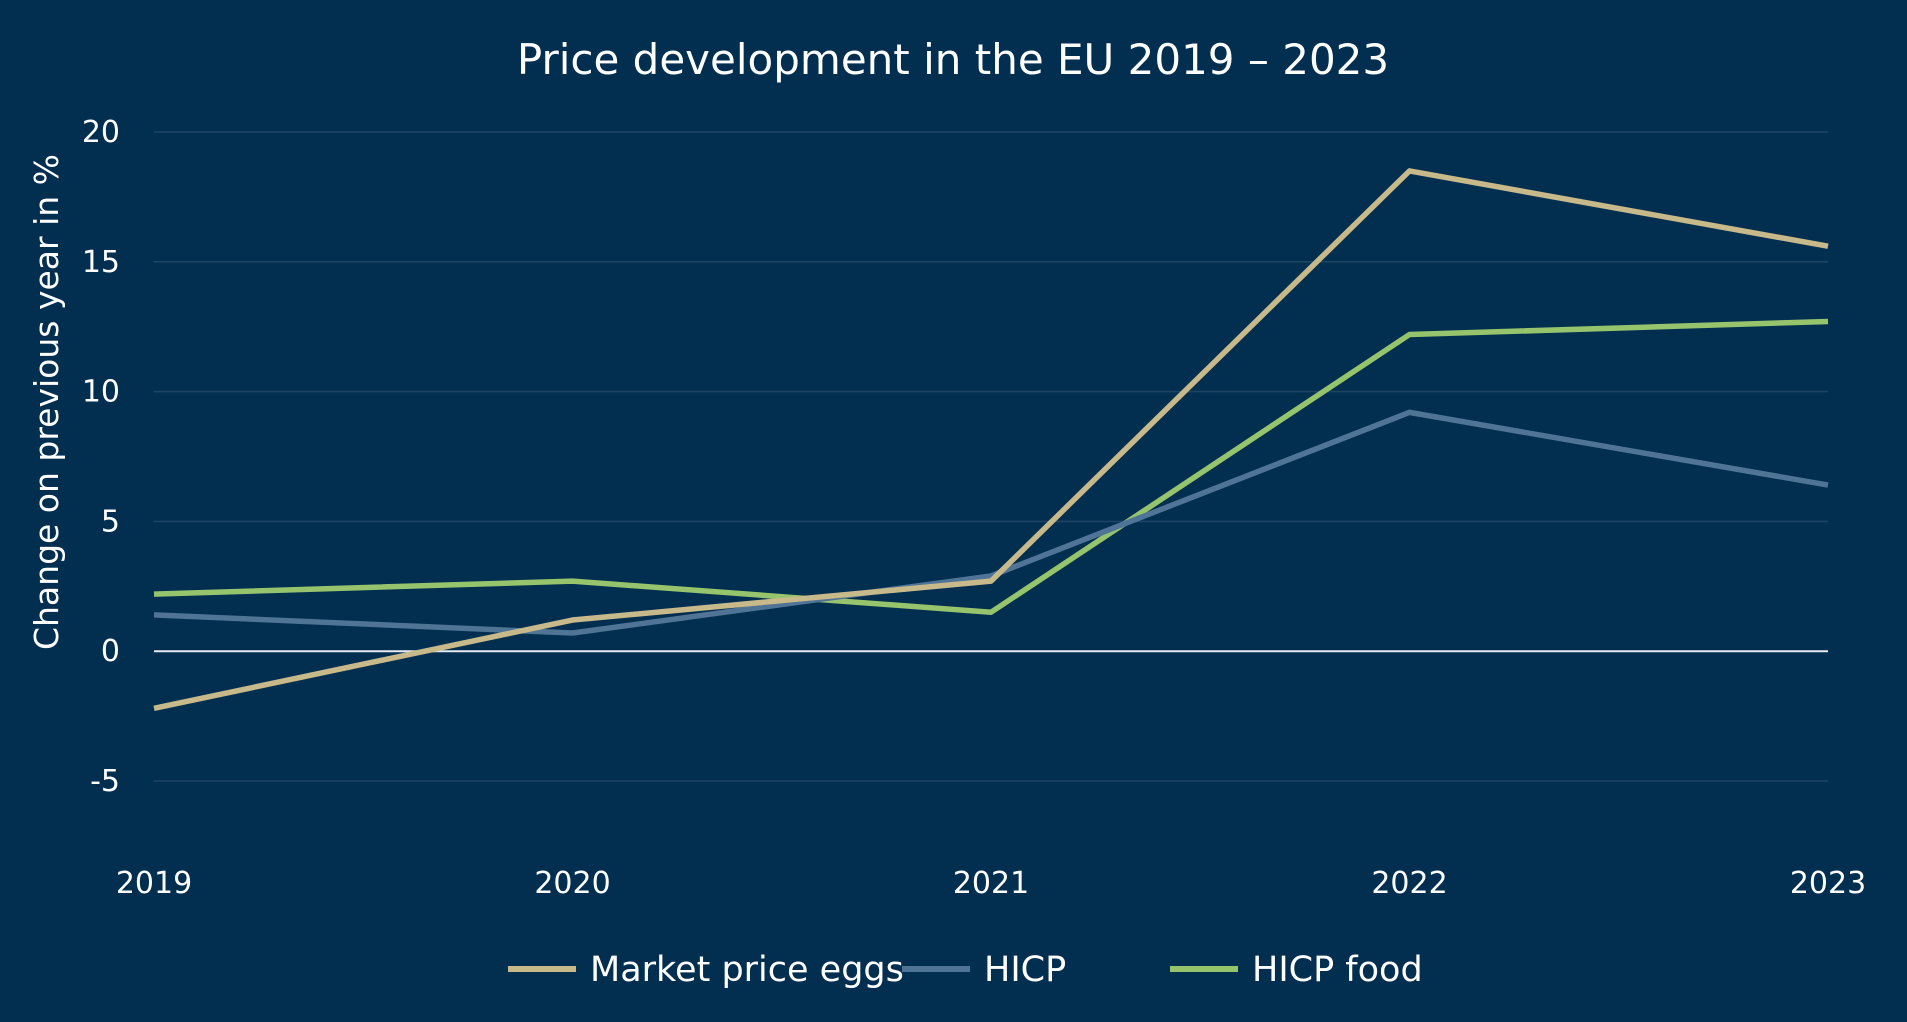 The width and height of the screenshot is (1907, 1022). I want to click on y-tick-label: 5, so click(110, 521).